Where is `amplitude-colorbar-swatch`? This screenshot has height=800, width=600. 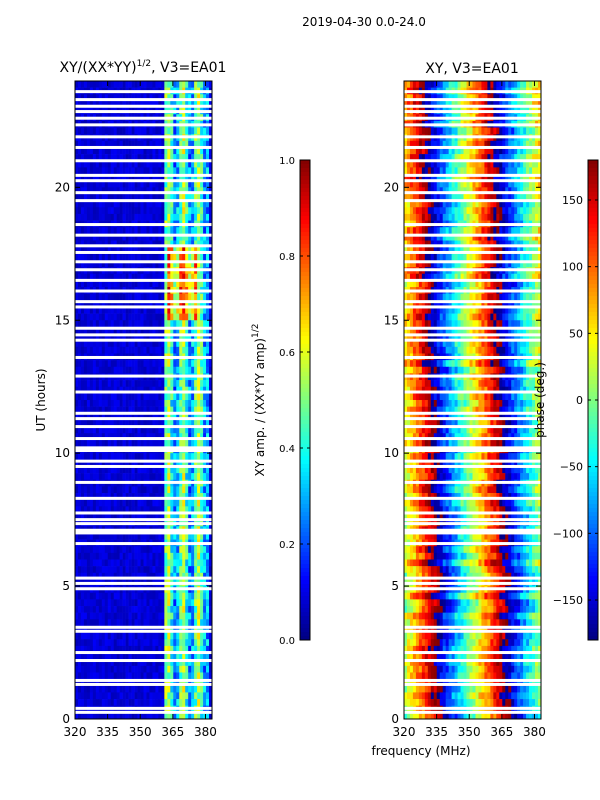
amplitude-colorbar-swatch is located at coordinates (305, 290).